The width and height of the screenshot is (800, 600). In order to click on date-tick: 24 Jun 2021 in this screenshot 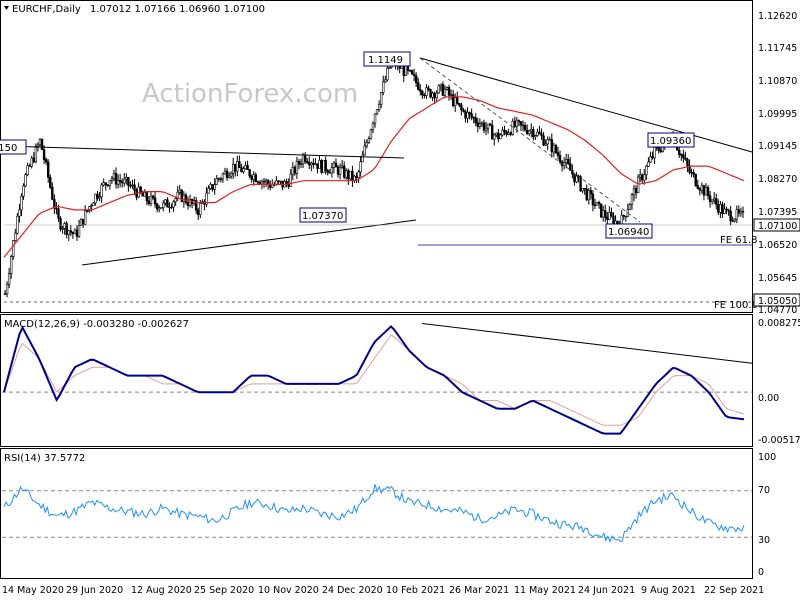, I will do `click(606, 590)`.